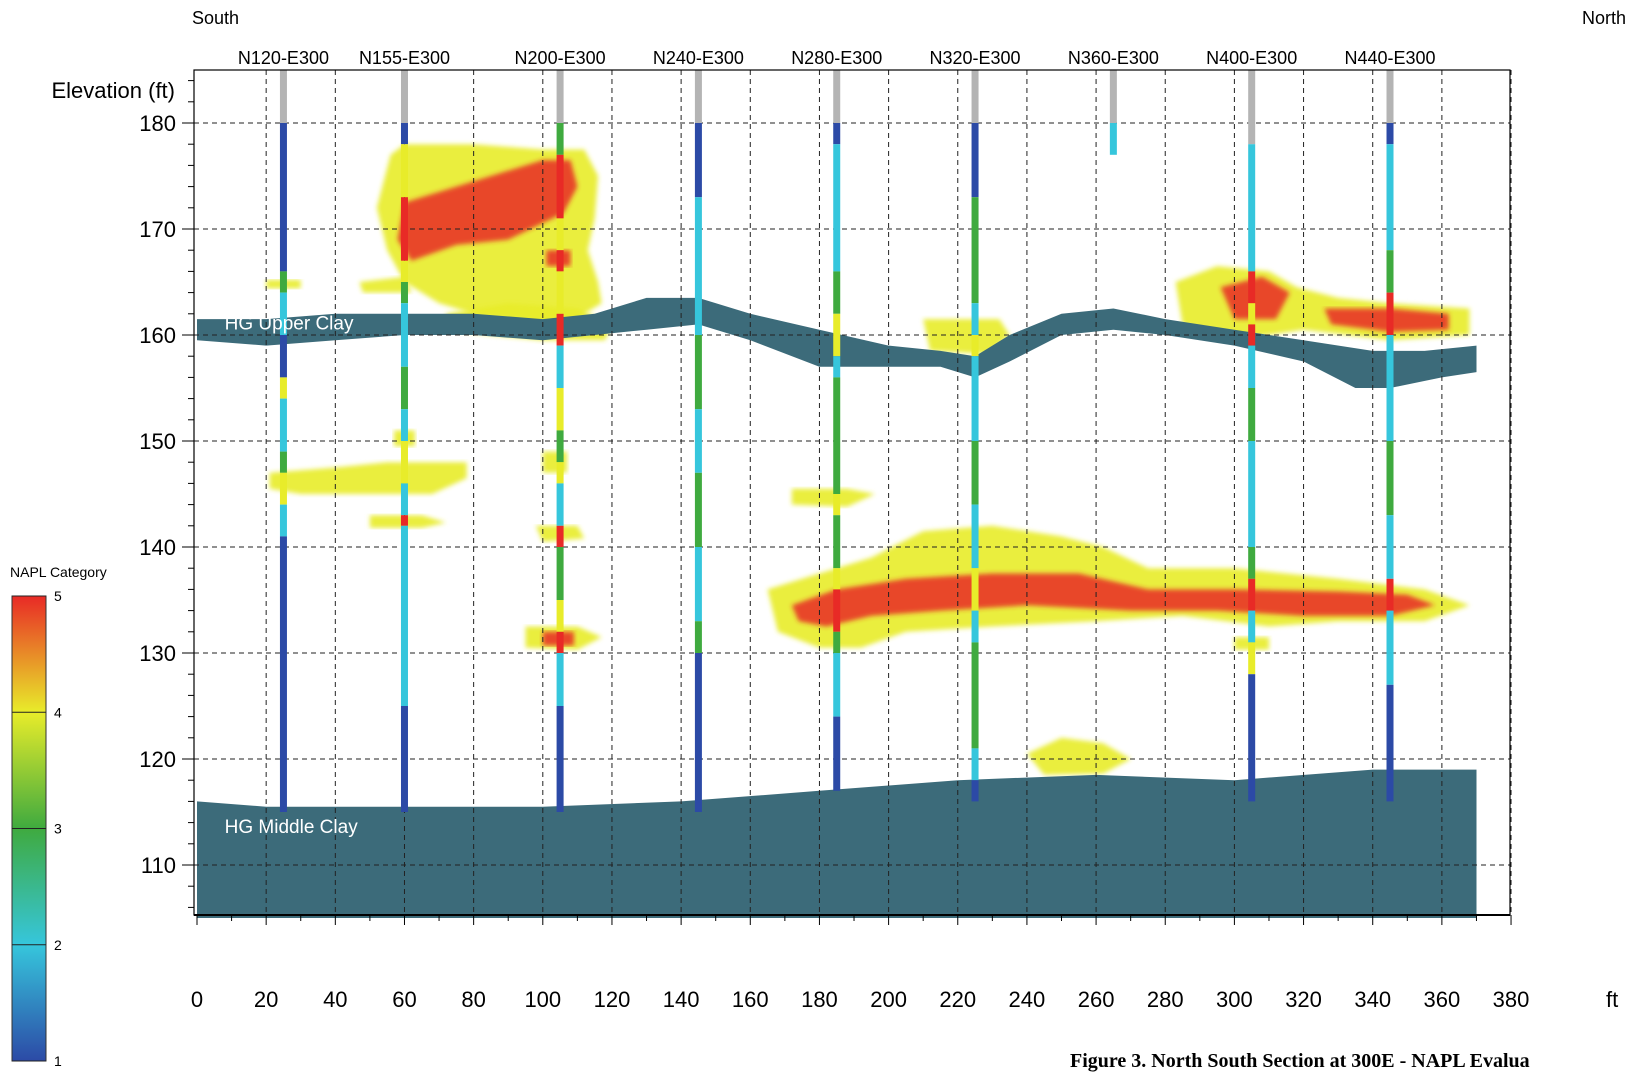 The height and width of the screenshot is (1080, 1638). What do you see at coordinates (542, 999) in the screenshot?
I see `x-tick-label: 100` at bounding box center [542, 999].